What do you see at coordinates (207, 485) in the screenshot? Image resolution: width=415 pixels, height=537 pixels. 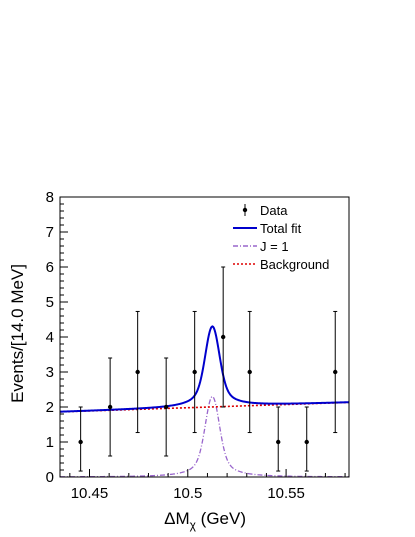 I see `x-axis-ticks: 10.45 10.5 10.55` at bounding box center [207, 485].